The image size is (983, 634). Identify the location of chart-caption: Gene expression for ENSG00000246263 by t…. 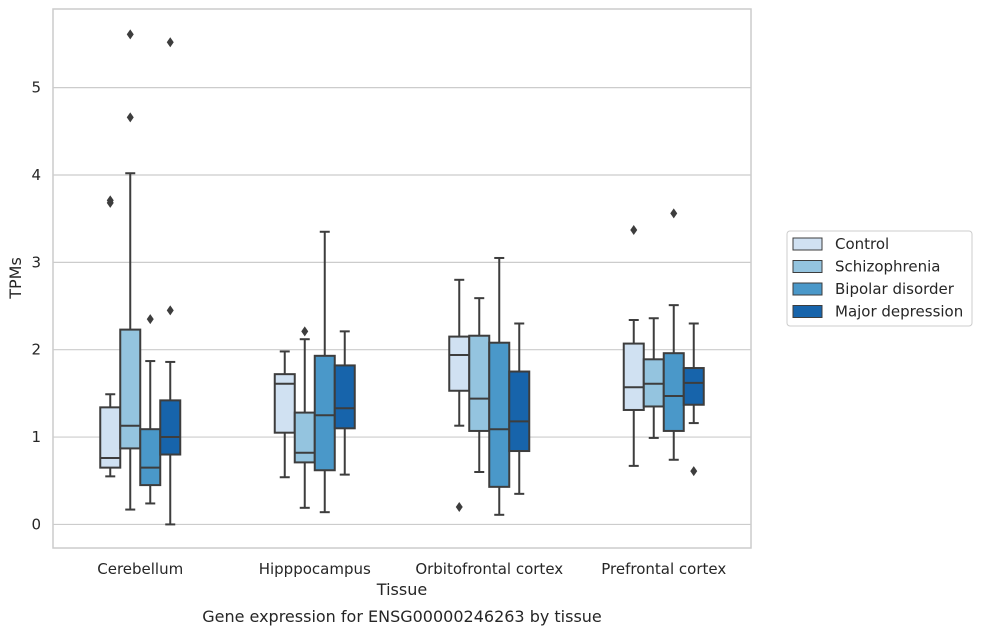
(402, 616).